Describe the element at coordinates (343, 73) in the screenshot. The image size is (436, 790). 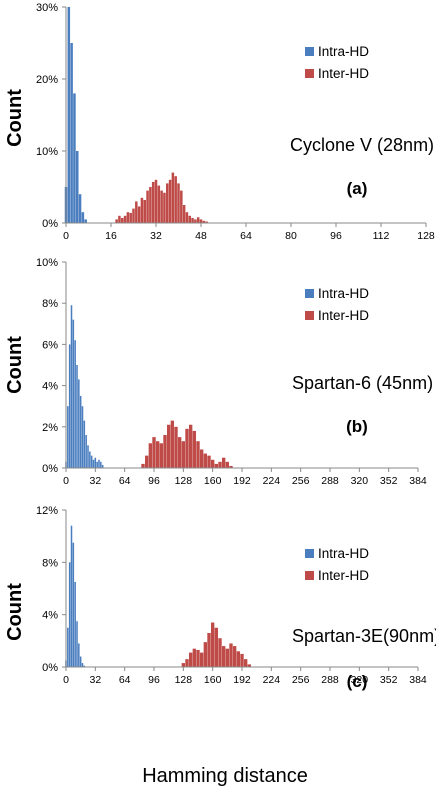
I see `legend-entry: Inter-HD` at that location.